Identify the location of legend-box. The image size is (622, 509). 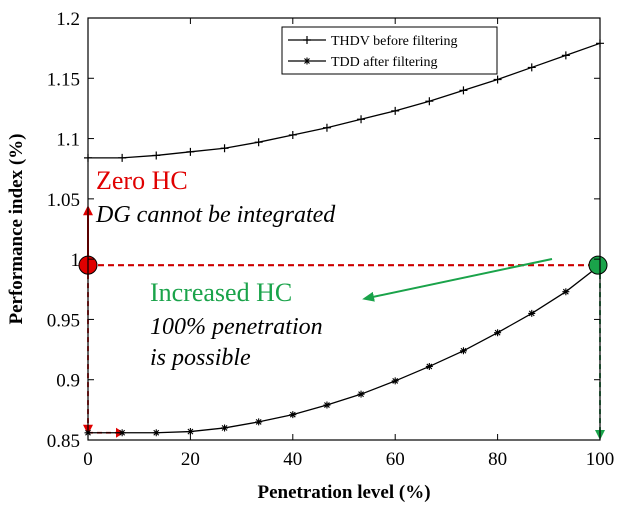
(389, 50).